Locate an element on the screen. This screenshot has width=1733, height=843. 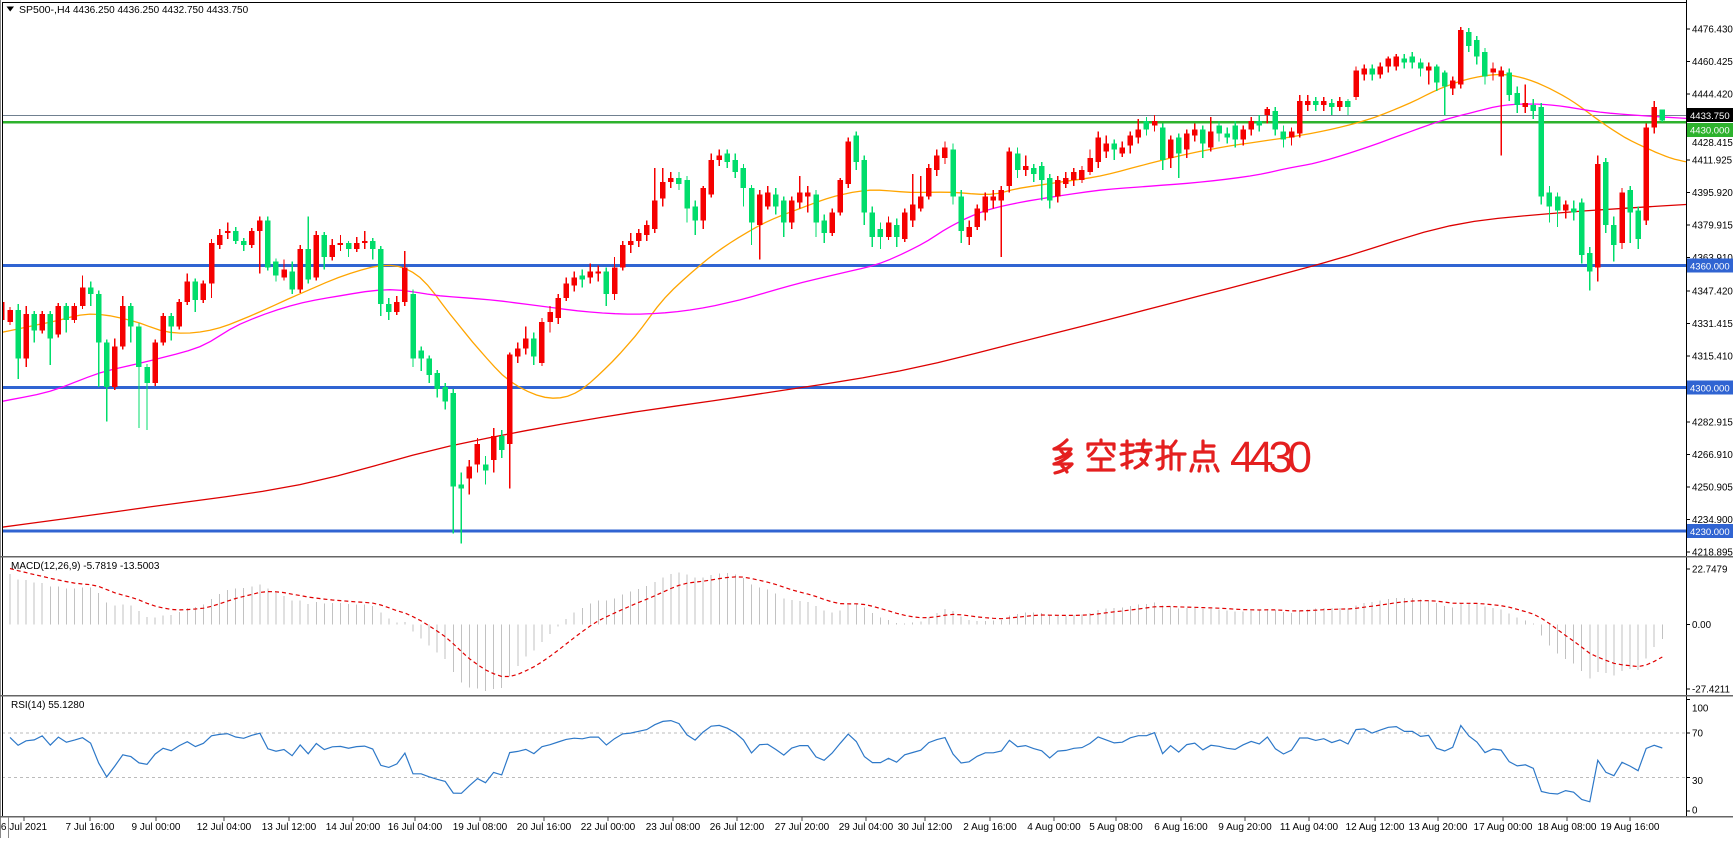
svg-text: 70 is located at coordinates (1697, 734).